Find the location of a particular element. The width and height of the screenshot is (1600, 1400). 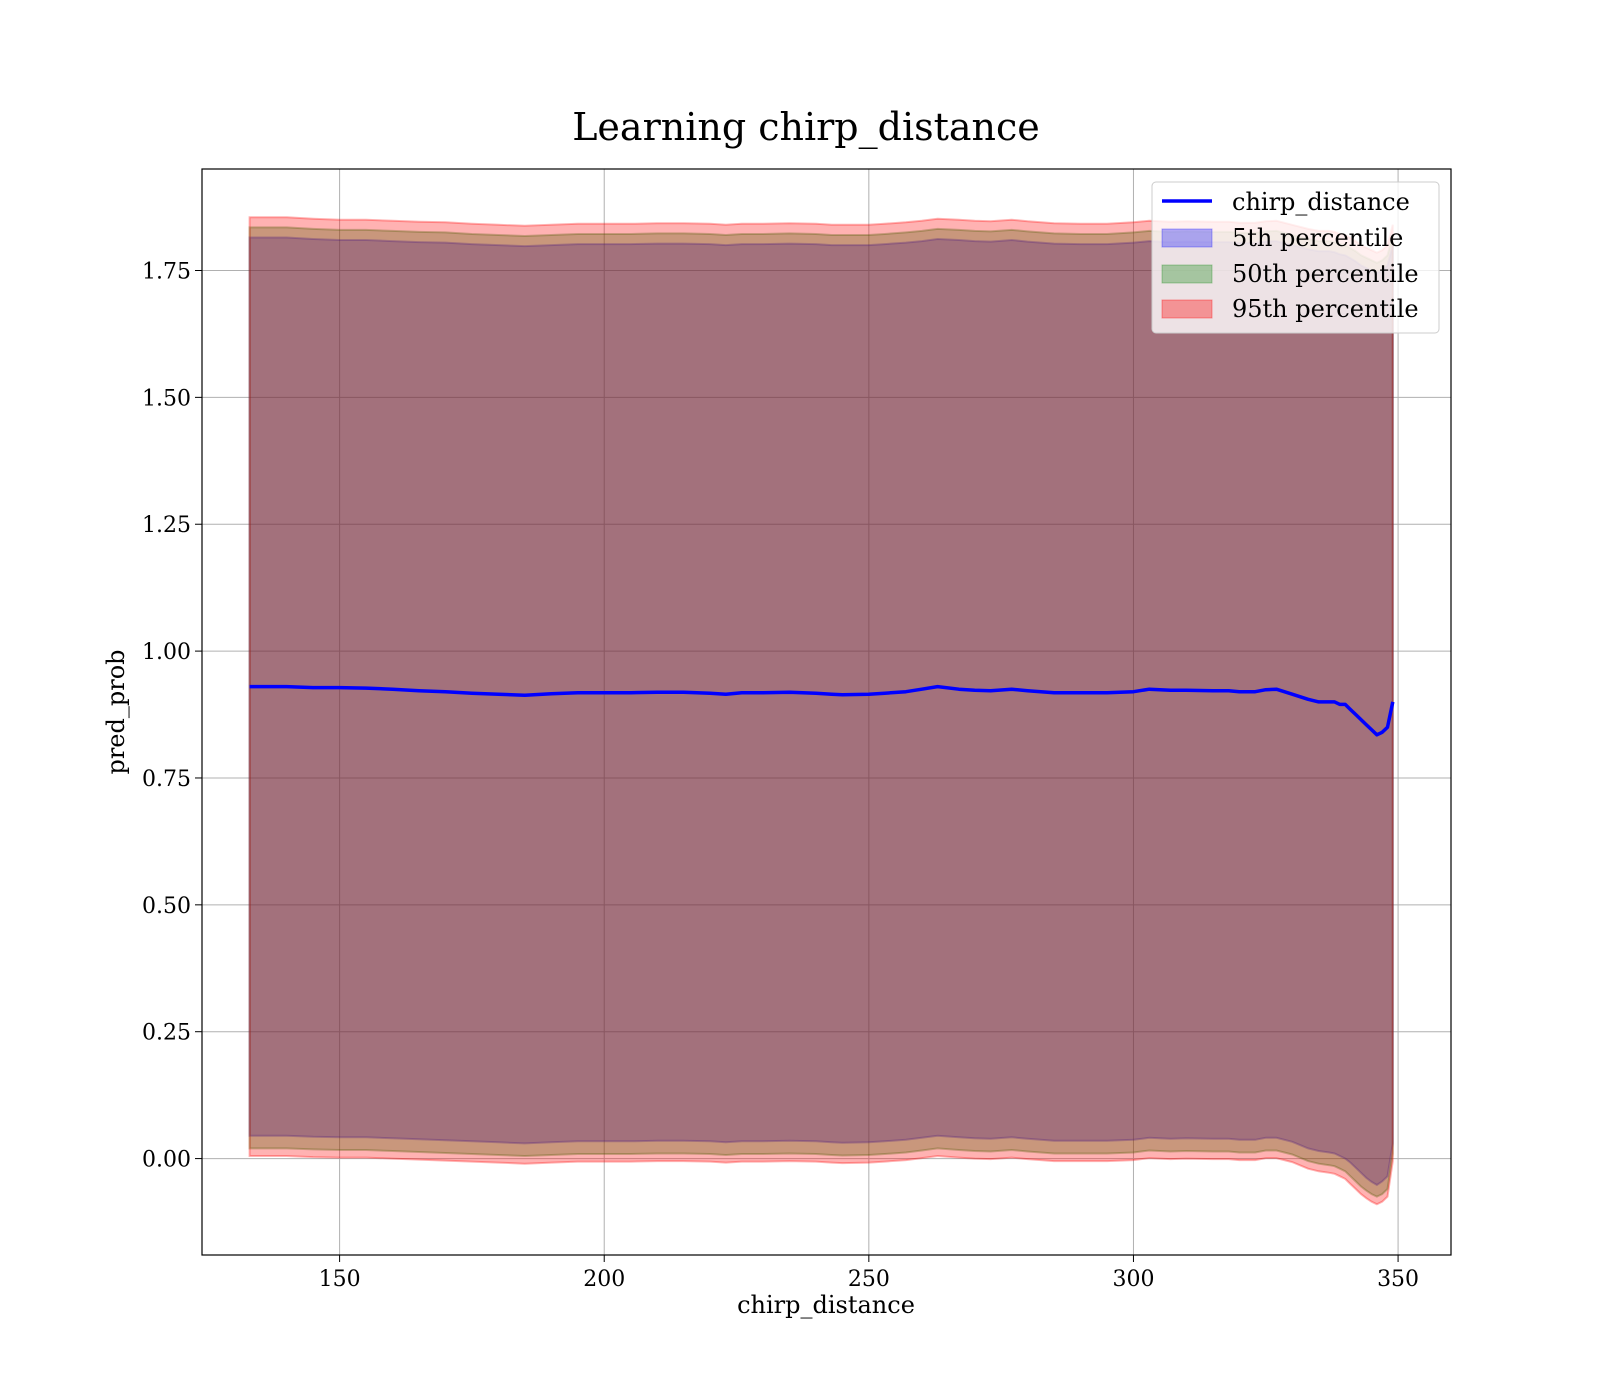

y-tick-label: 1.25 is located at coordinates (166, 525).